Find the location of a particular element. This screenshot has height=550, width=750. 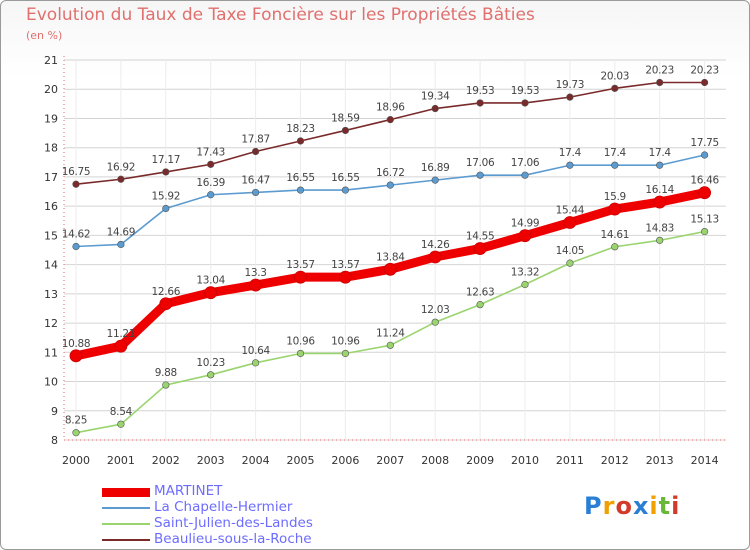

logo-letter: o is located at coordinates (624, 506).